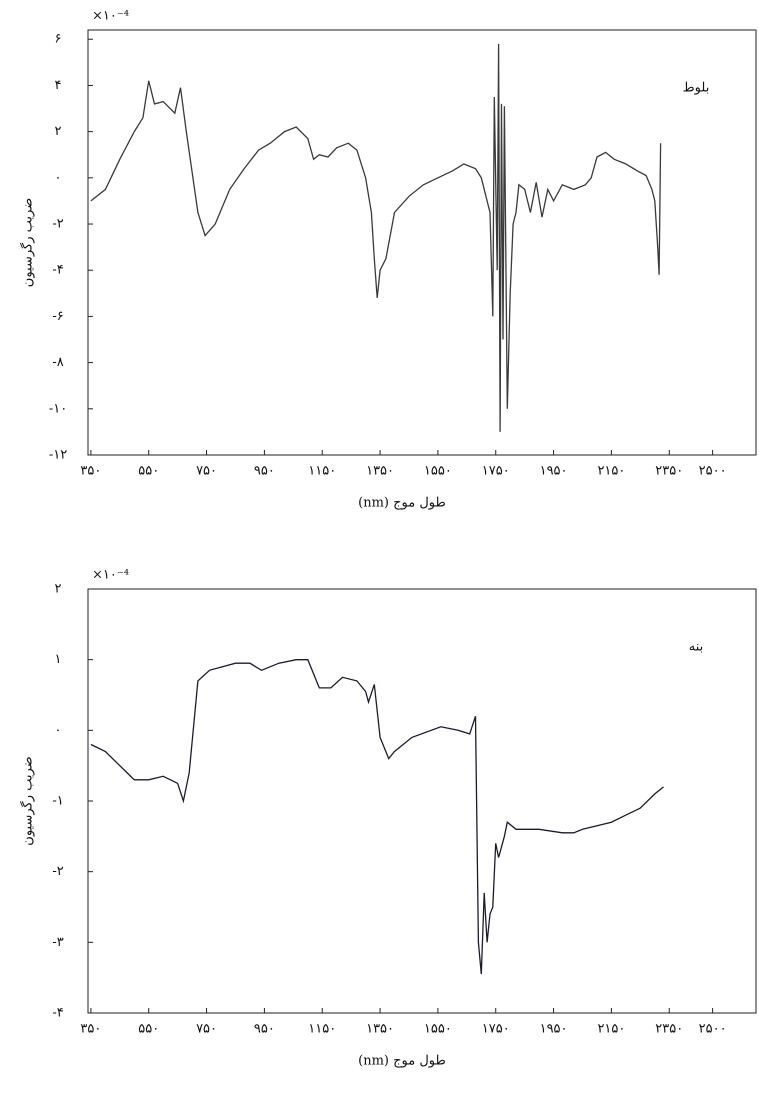 The width and height of the screenshot is (759, 1094). I want to click on y-tick-label: ۴, so click(58, 85).